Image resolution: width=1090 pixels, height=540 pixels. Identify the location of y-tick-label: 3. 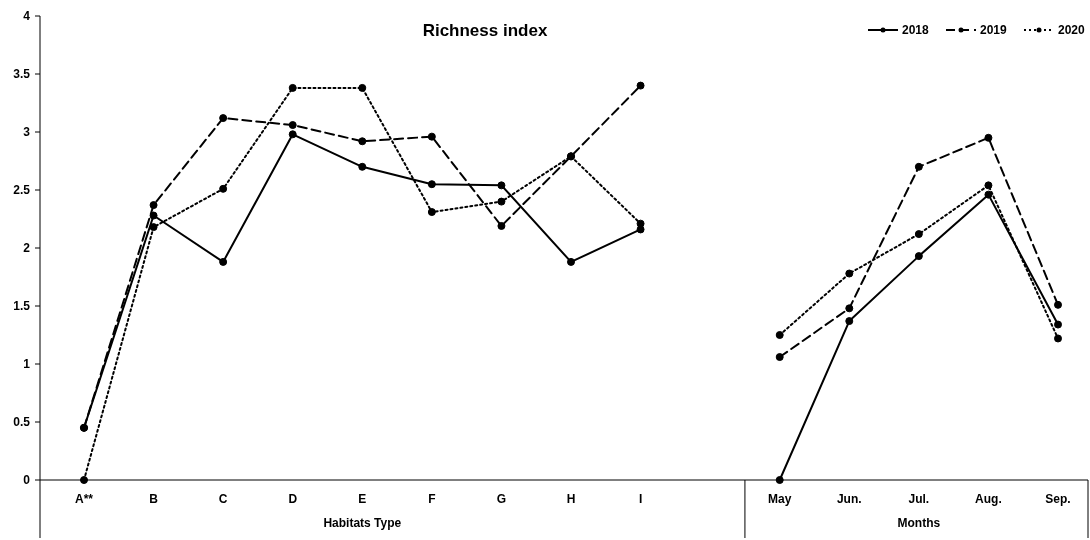
(27, 132).